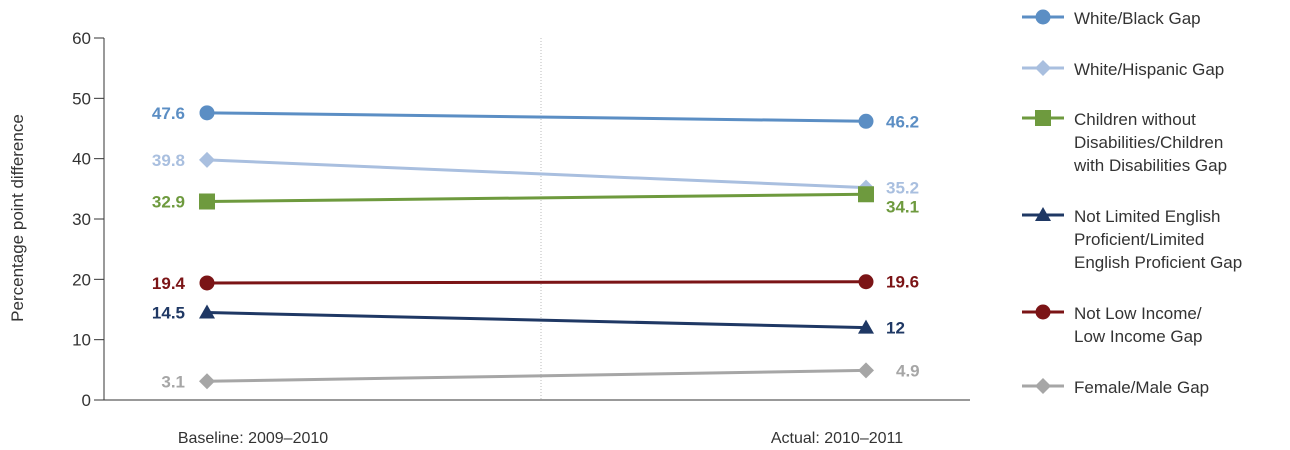 This screenshot has height=450, width=1290. I want to click on data-label: 39.8, so click(168, 160).